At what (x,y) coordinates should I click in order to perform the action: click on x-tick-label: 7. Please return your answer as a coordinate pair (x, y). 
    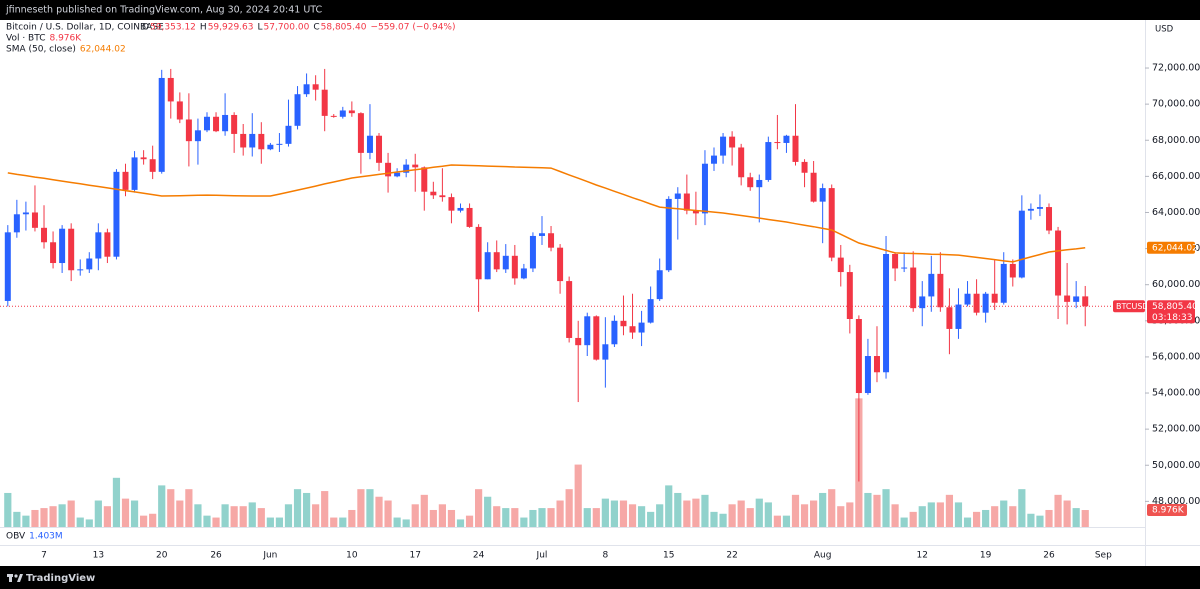
    Looking at the image, I should click on (44, 556).